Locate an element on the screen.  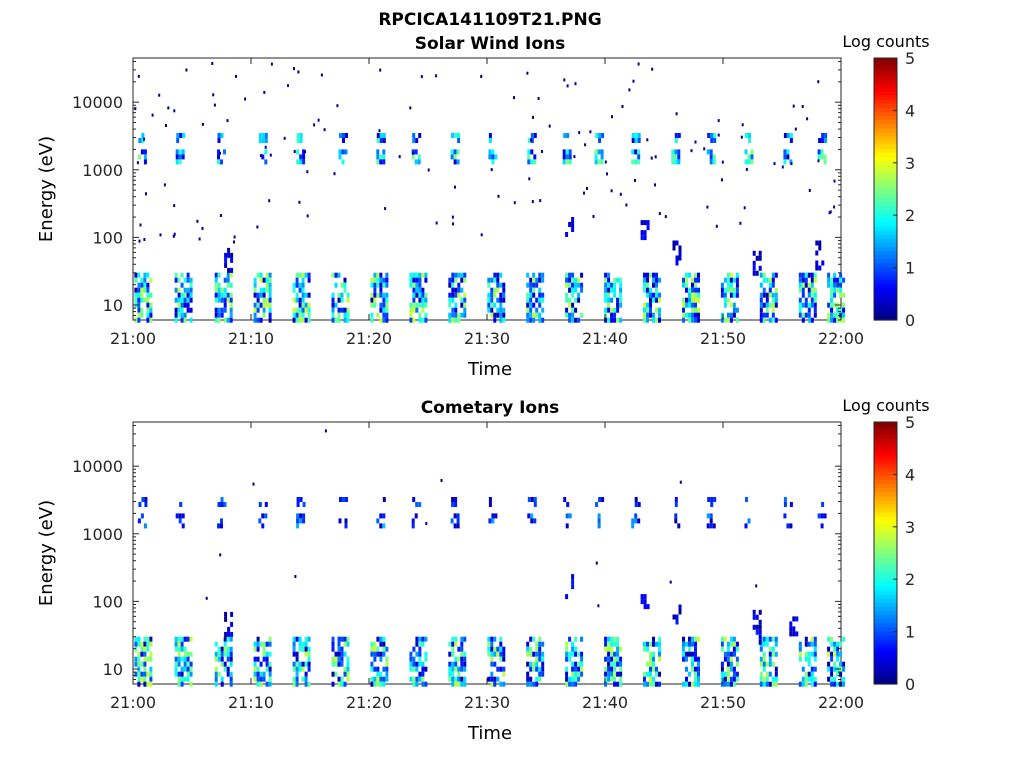
colorbar-tick-label: 5 is located at coordinates (910, 58).